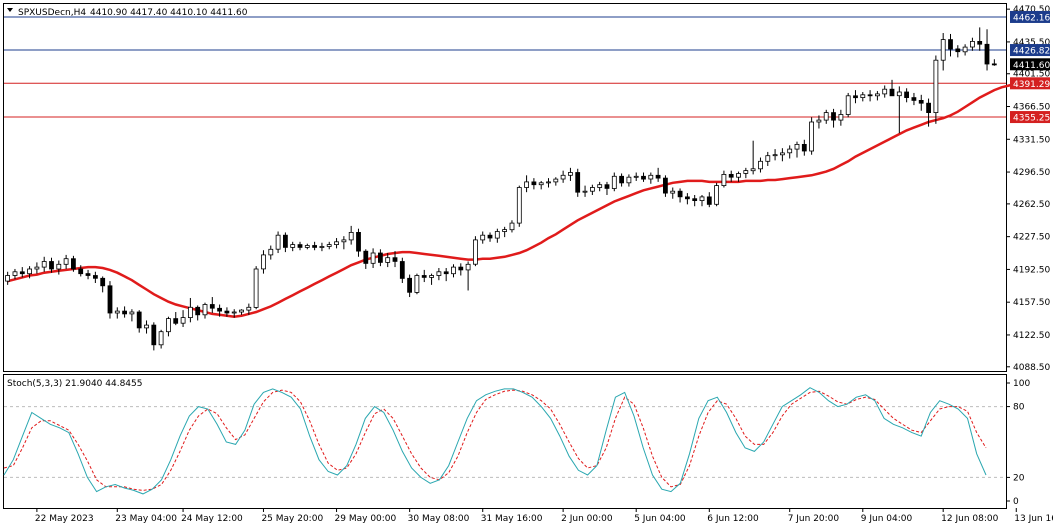 This screenshot has height=528, width=1053. What do you see at coordinates (733, 519) in the screenshot?
I see `time-tick-label: 6 Jun 12:00` at bounding box center [733, 519].